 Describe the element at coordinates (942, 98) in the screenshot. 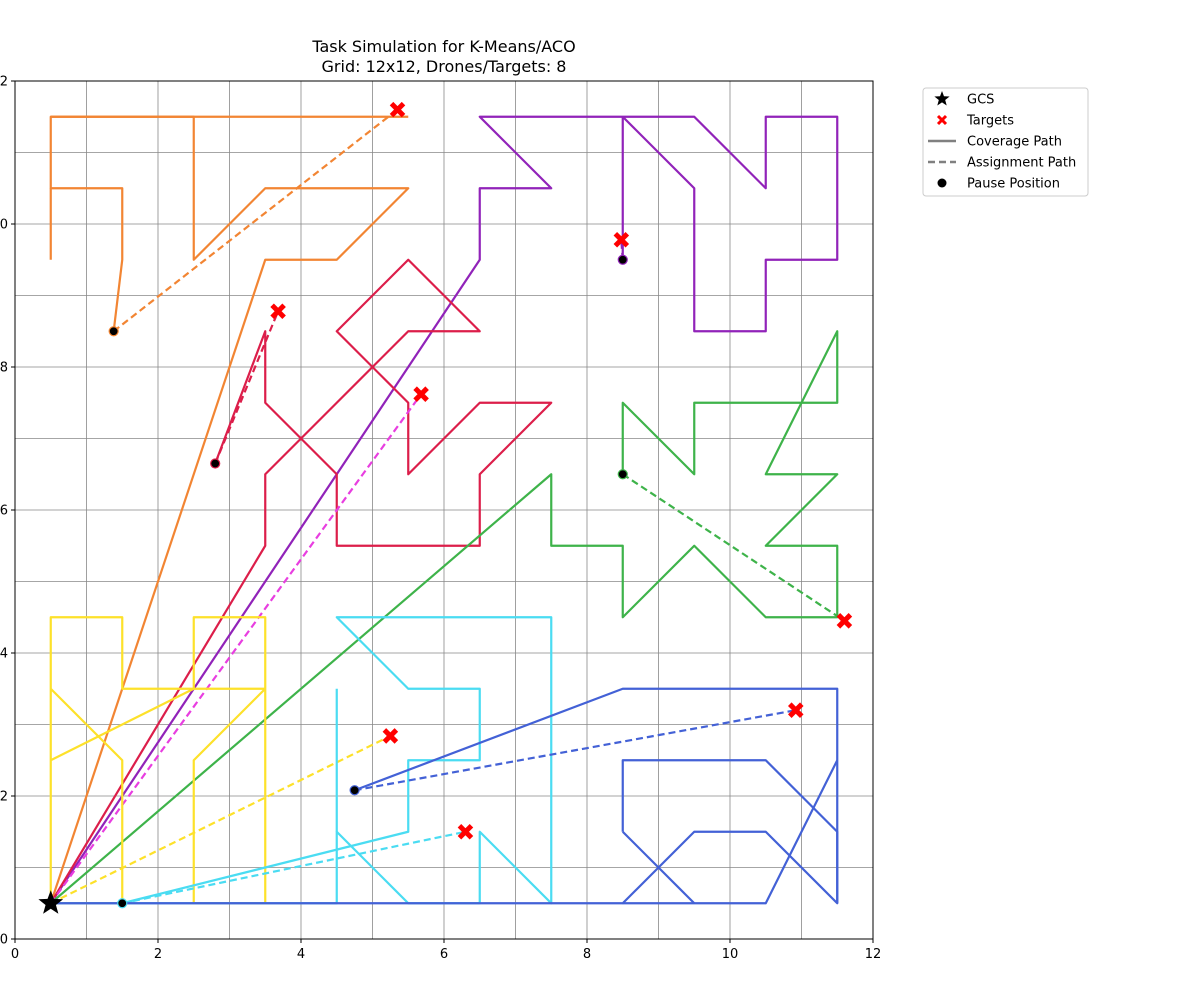

I see `legend-gcs-marker` at that location.